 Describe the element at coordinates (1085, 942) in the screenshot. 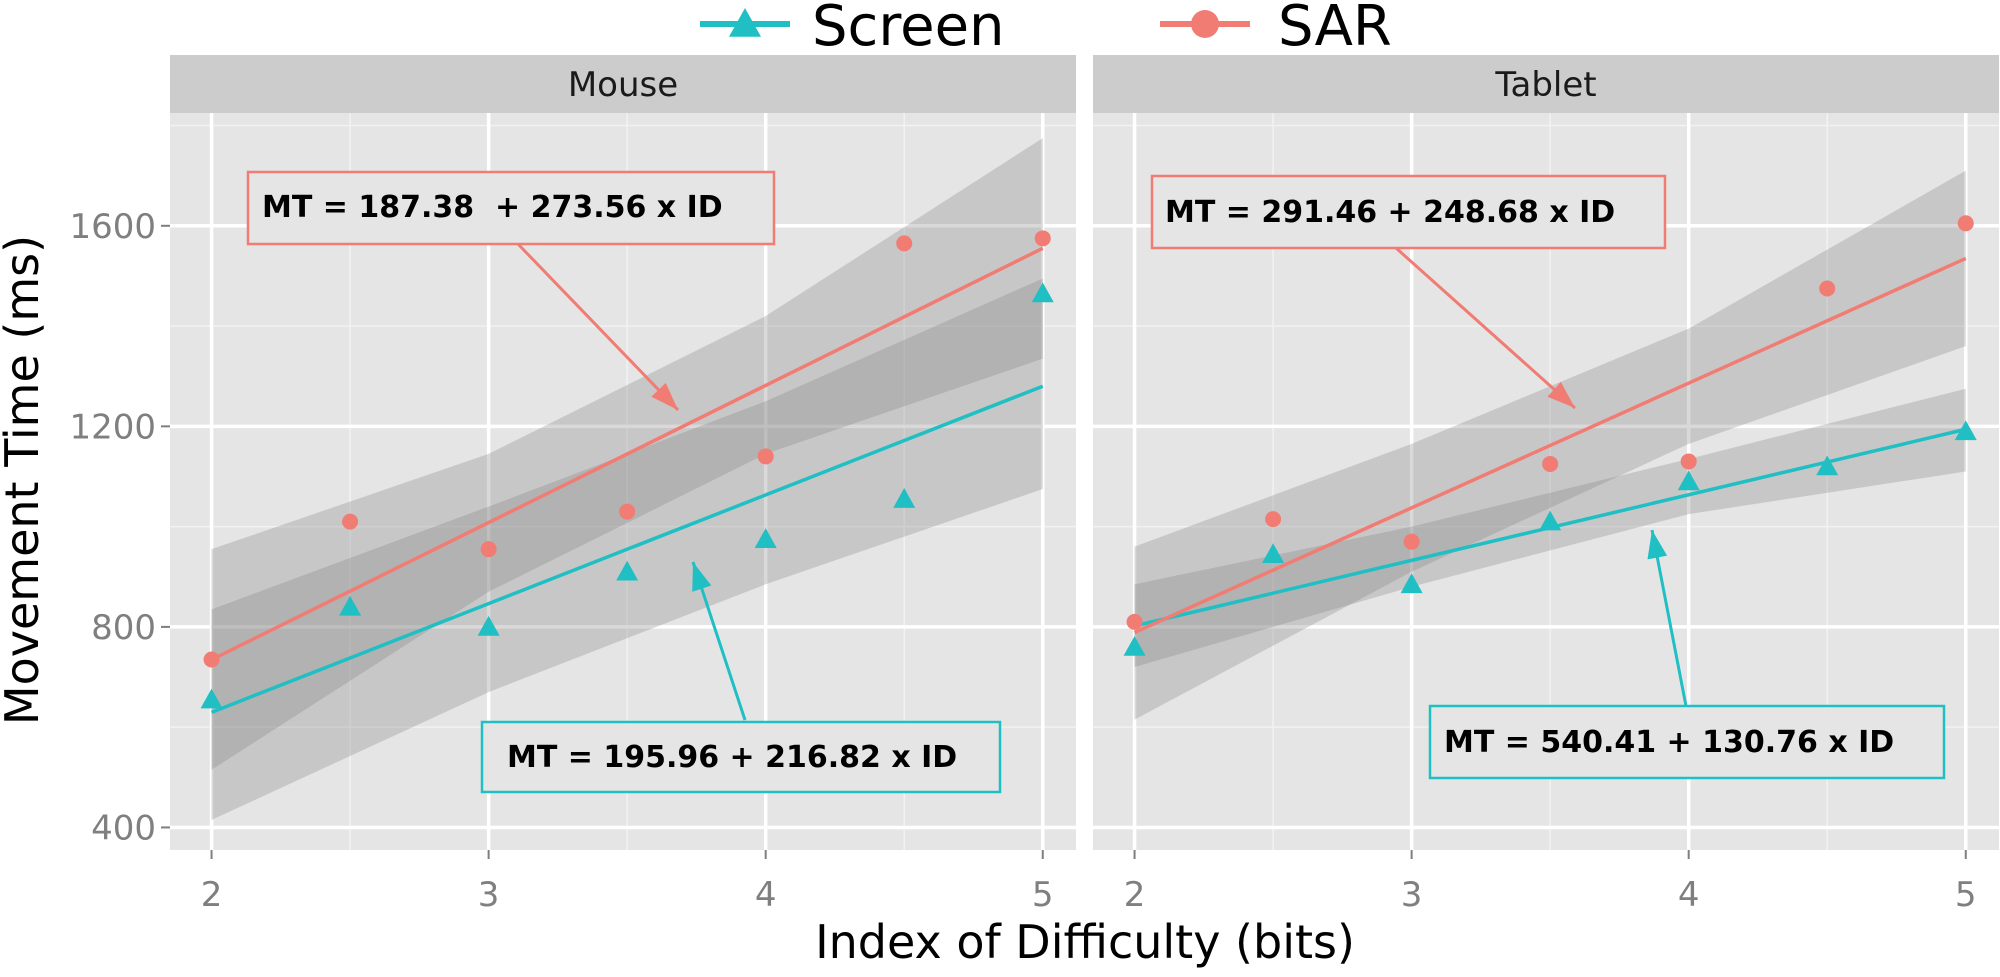

I see `x-axis-title: Index of Difficulty (bits)` at that location.